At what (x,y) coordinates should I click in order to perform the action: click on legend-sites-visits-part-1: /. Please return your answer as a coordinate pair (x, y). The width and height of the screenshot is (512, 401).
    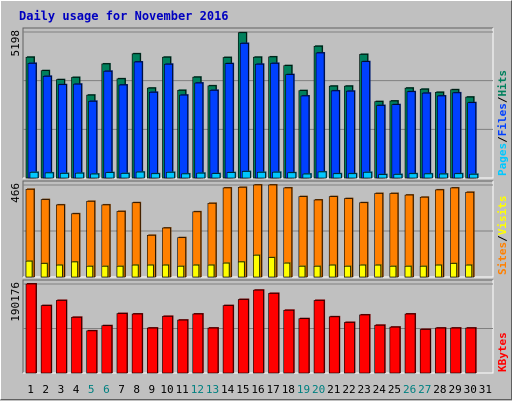
    Looking at the image, I should click on (502, 238).